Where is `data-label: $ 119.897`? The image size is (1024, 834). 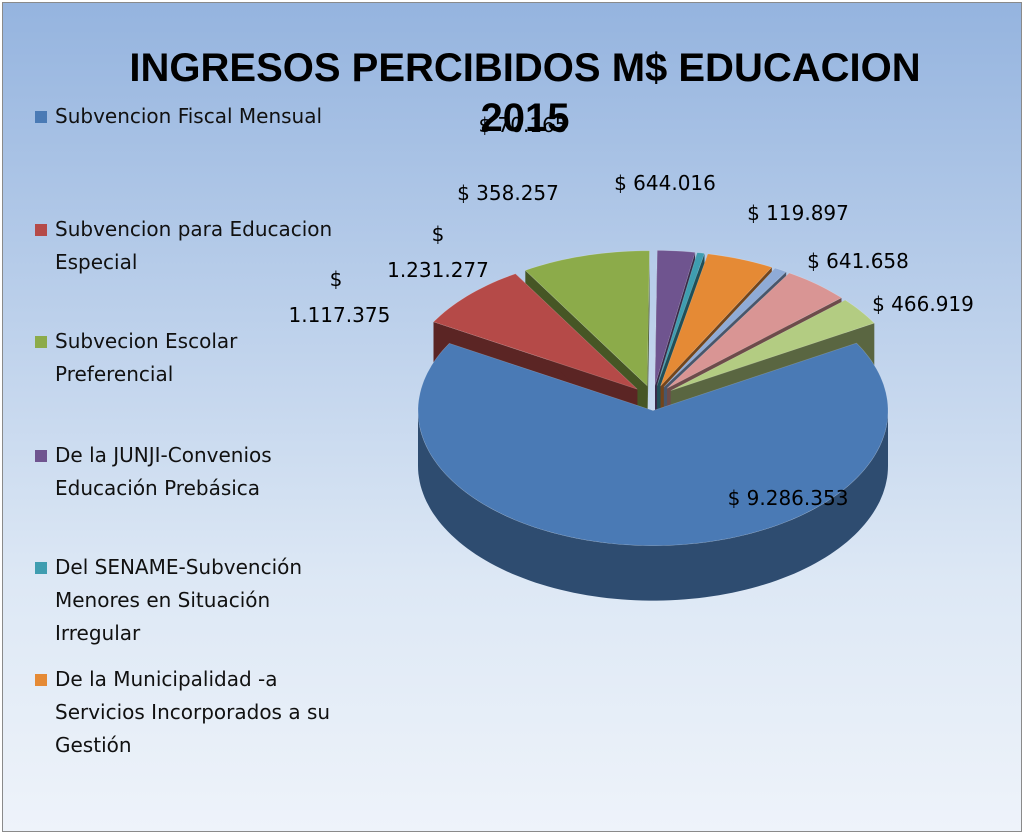
data-label: $ 119.897 is located at coordinates (798, 213).